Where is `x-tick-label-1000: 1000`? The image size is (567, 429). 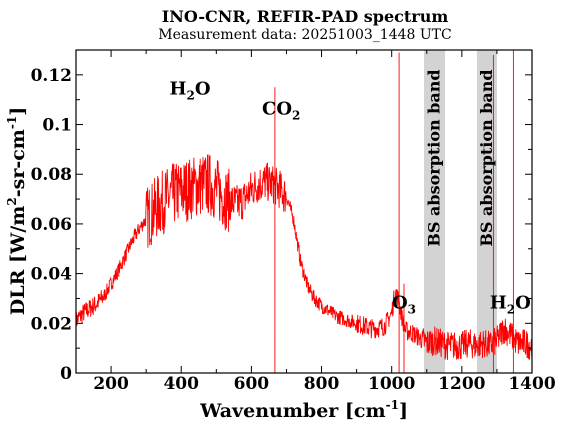
x-tick-label-1000: 1000 is located at coordinates (391, 384).